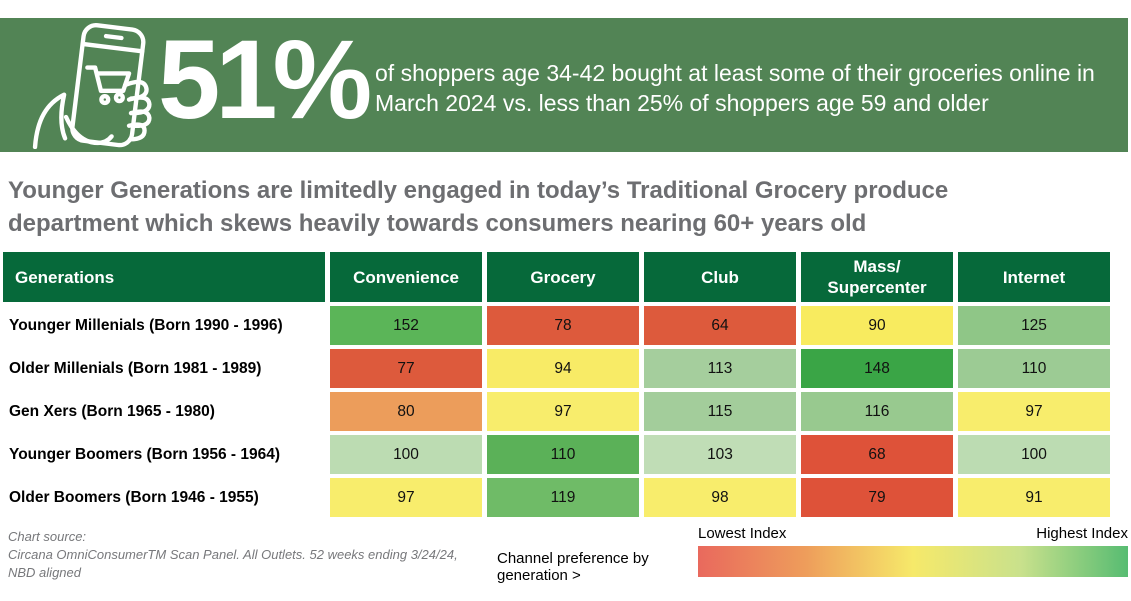 The height and width of the screenshot is (601, 1131). Describe the element at coordinates (877, 411) in the screenshot. I see `index-value-cell: 116` at that location.